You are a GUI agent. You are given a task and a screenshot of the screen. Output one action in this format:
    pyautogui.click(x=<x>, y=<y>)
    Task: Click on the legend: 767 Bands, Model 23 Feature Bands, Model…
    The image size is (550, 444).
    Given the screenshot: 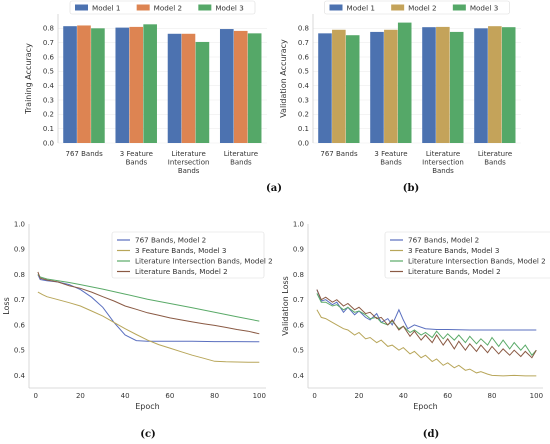 What is the action you would take?
    pyautogui.click(x=467, y=255)
    